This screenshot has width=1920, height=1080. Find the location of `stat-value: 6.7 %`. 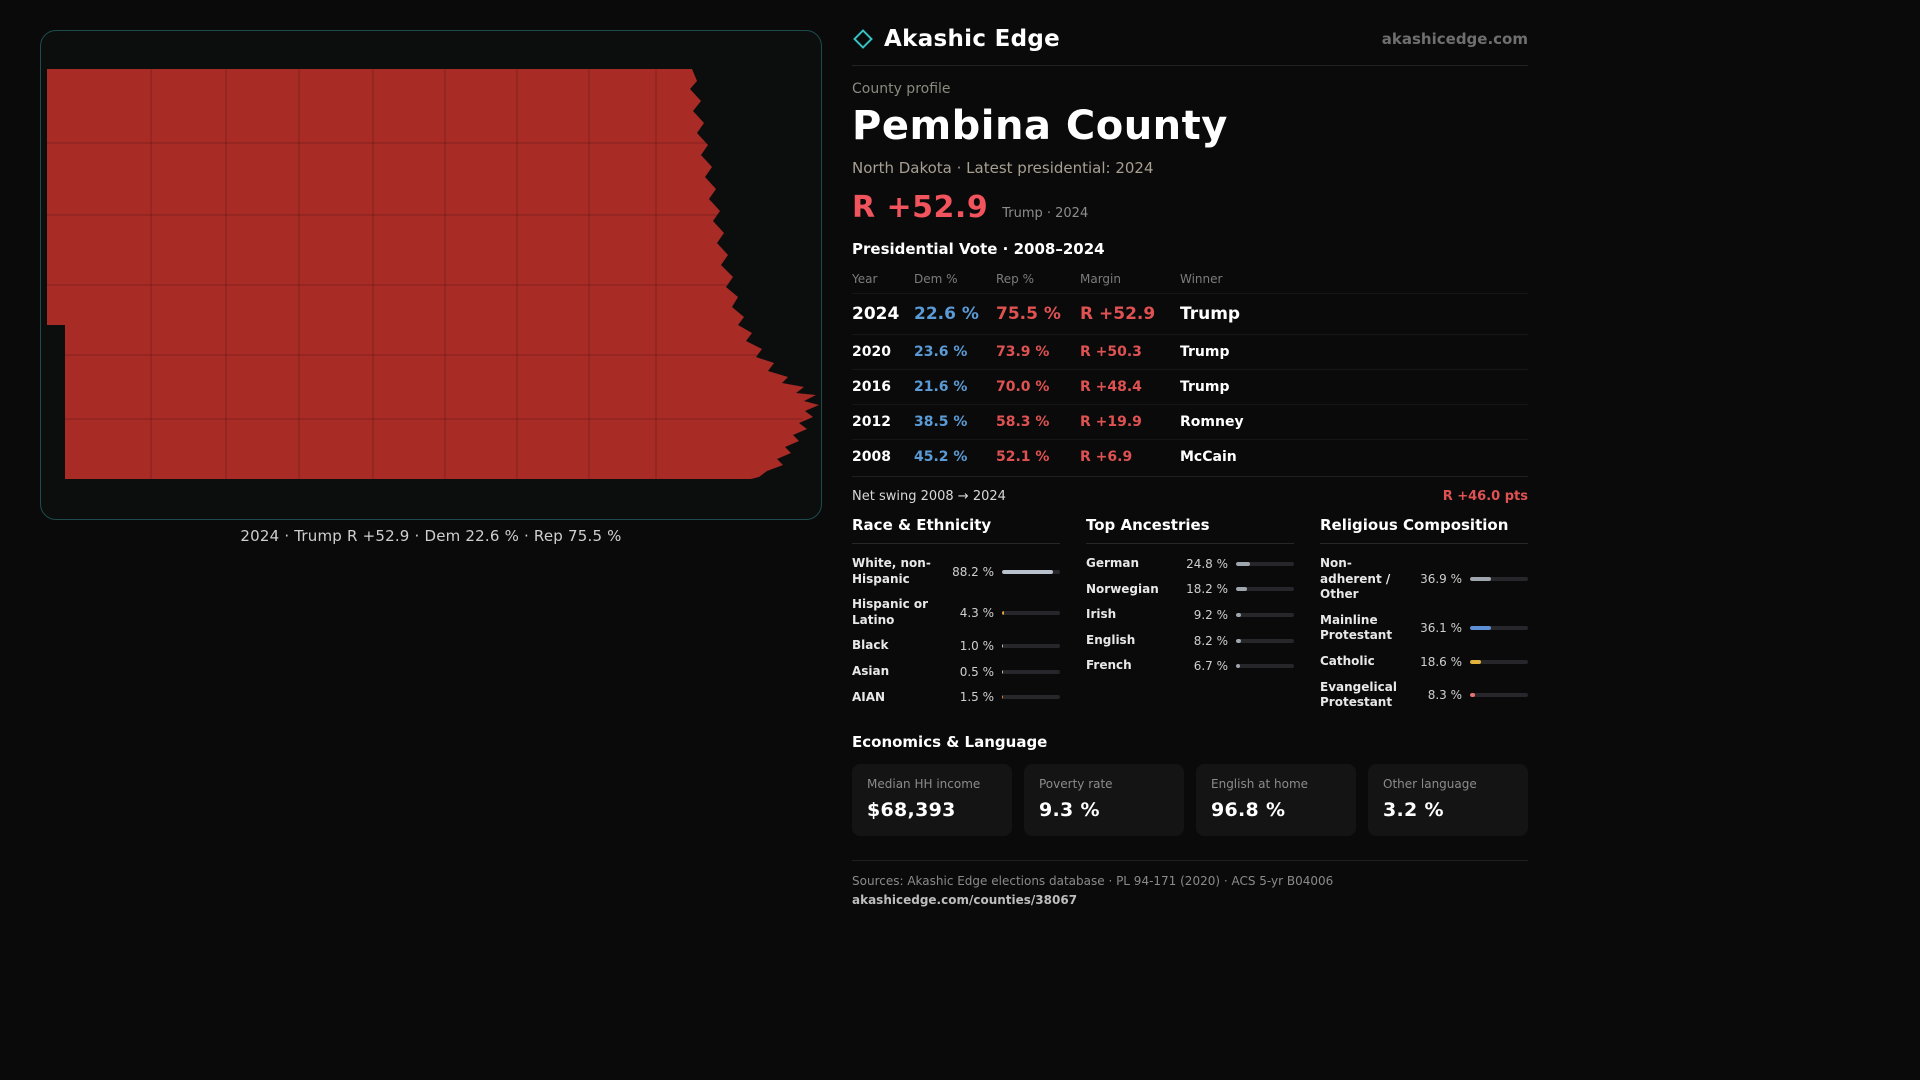

stat-value: 6.7 % is located at coordinates (1210, 666).